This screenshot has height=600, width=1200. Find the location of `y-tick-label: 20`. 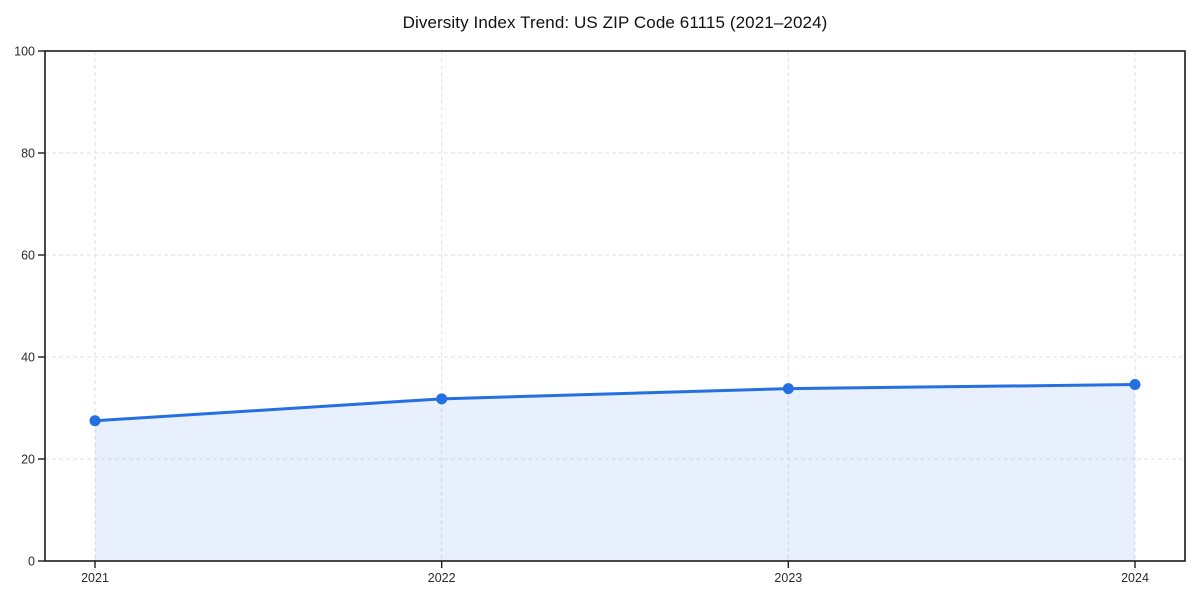

y-tick-label: 20 is located at coordinates (28, 460).